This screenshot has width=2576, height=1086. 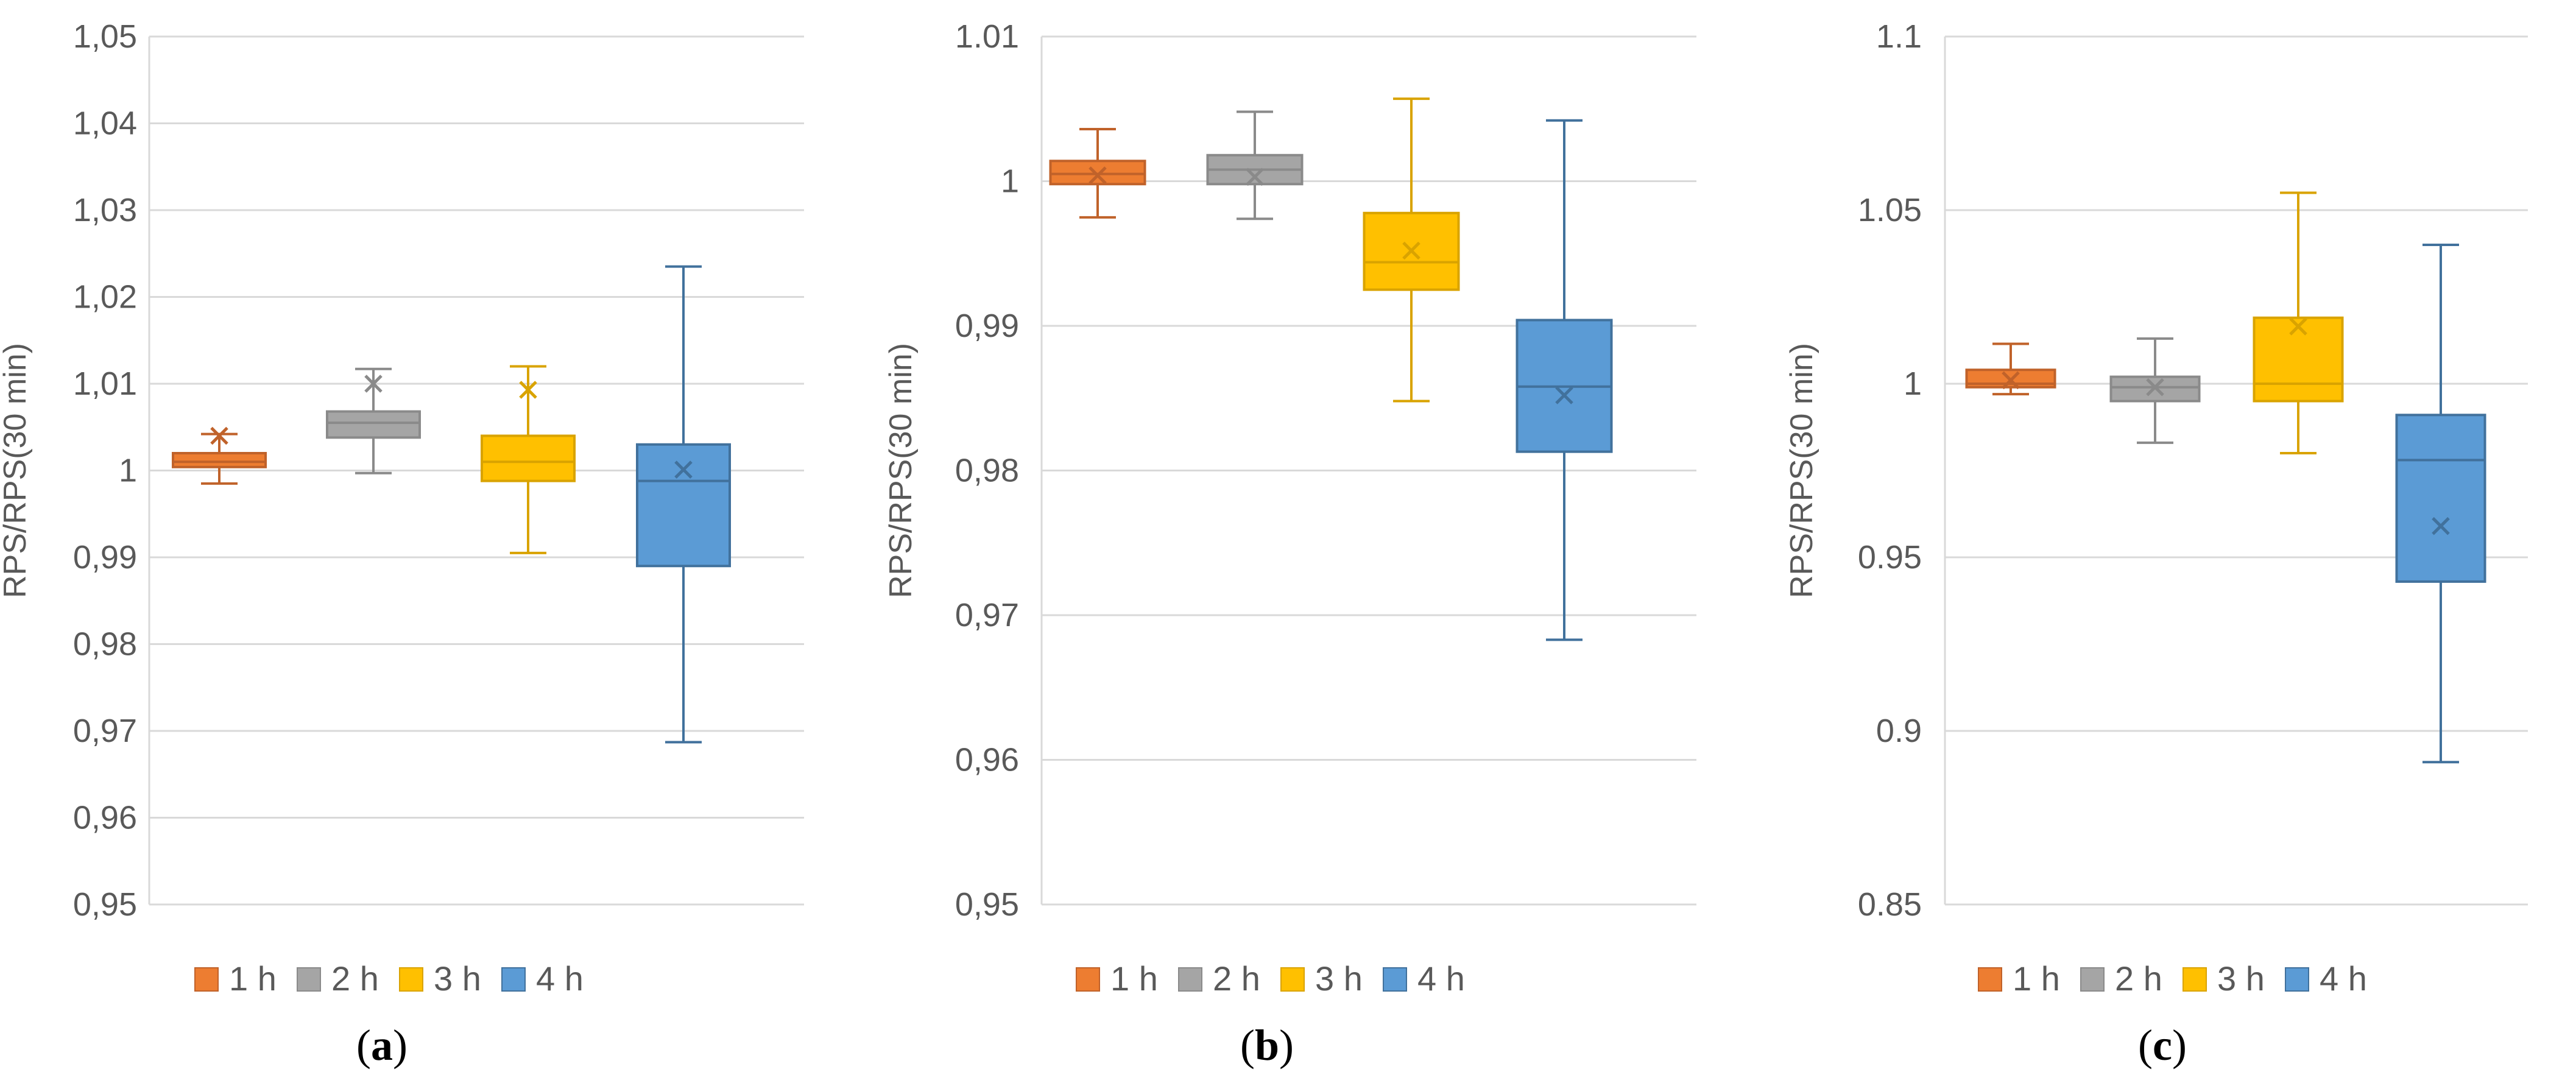 I want to click on y-tick-label: 1.05, so click(x=1890, y=210).